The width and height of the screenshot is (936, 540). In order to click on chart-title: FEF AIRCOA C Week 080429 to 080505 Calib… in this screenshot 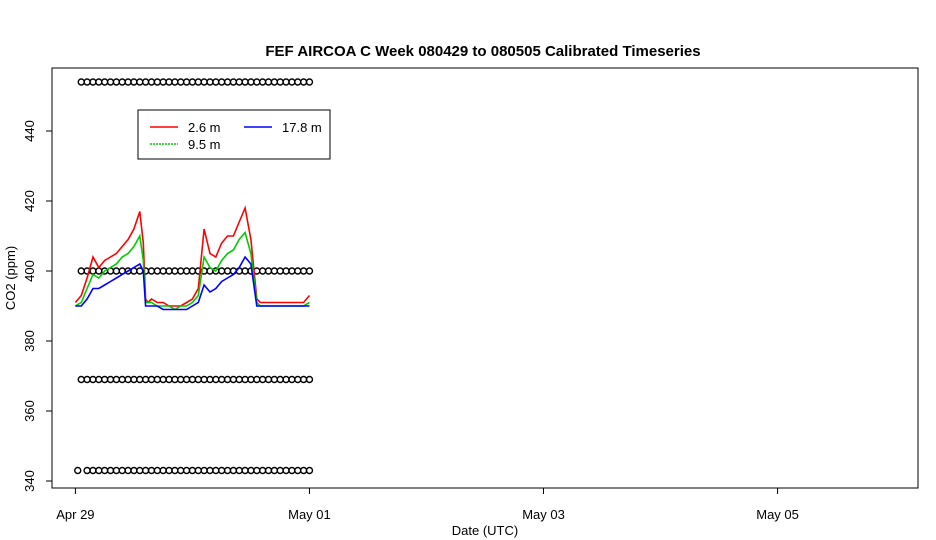, I will do `click(482, 51)`.